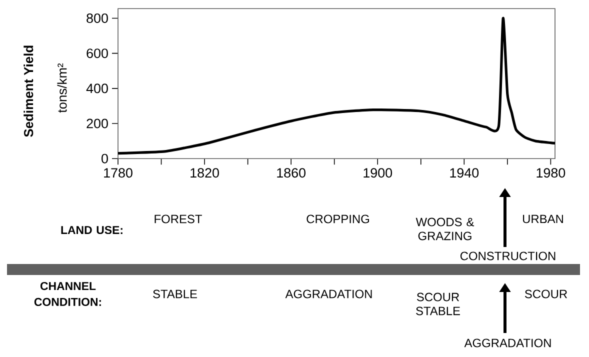 Image resolution: width=589 pixels, height=357 pixels. Describe the element at coordinates (438, 304) in the screenshot. I see `text: SCOUR STABLE` at that location.